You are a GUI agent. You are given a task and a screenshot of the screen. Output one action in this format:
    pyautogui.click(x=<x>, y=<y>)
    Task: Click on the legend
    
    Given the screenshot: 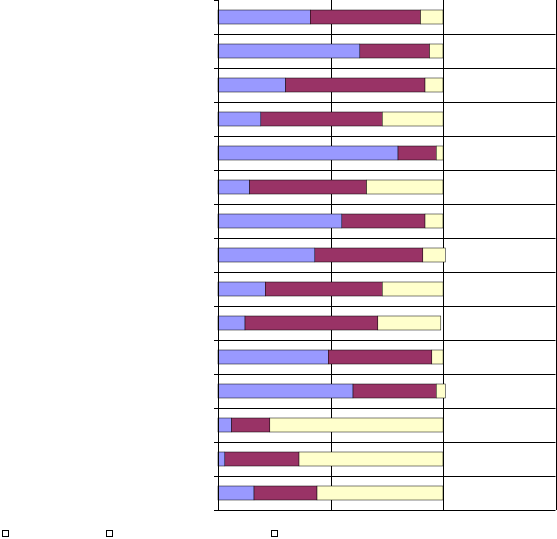 What is the action you would take?
    pyautogui.click(x=278, y=533)
    